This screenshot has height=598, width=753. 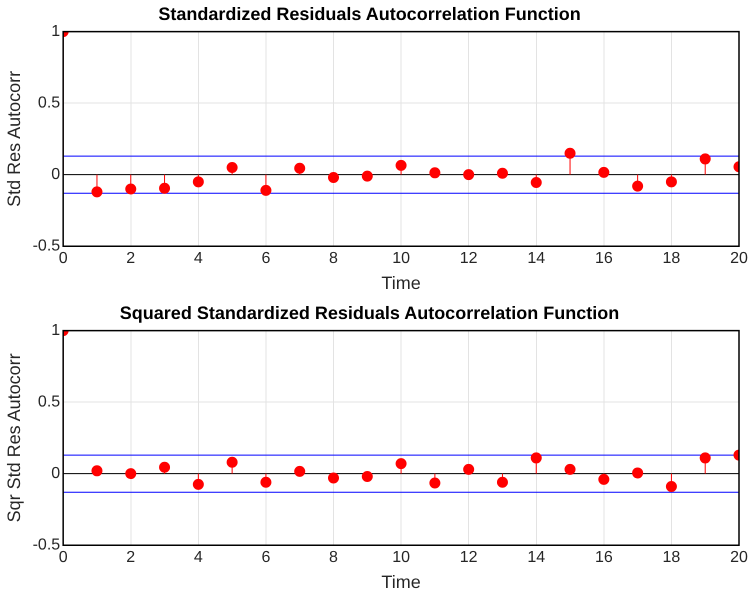 I want to click on y-axis-title: Sqr Std Res Autocorr, so click(x=14, y=437).